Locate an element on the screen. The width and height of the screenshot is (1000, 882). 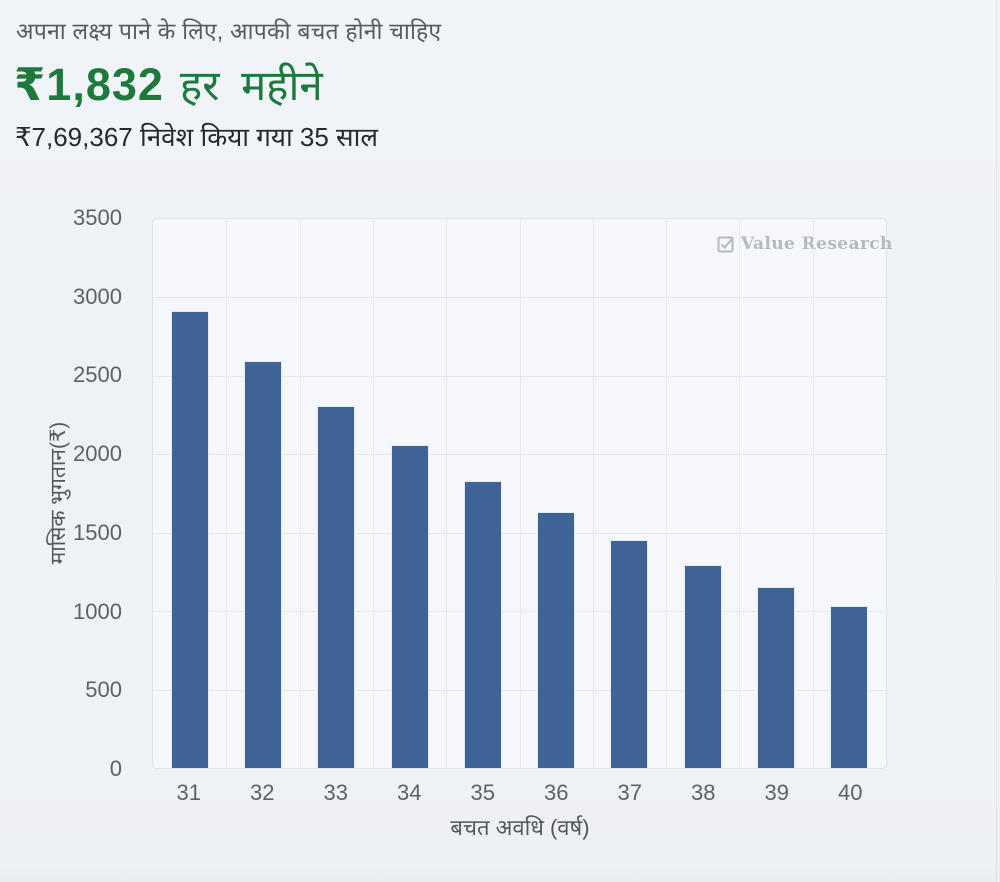
watermark-label: Value Research is located at coordinates (817, 244).